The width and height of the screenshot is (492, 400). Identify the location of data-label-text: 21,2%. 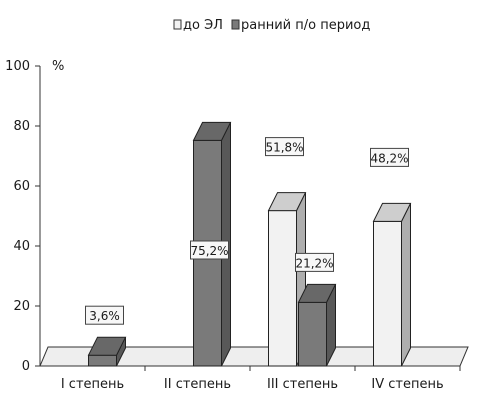
(314, 263).